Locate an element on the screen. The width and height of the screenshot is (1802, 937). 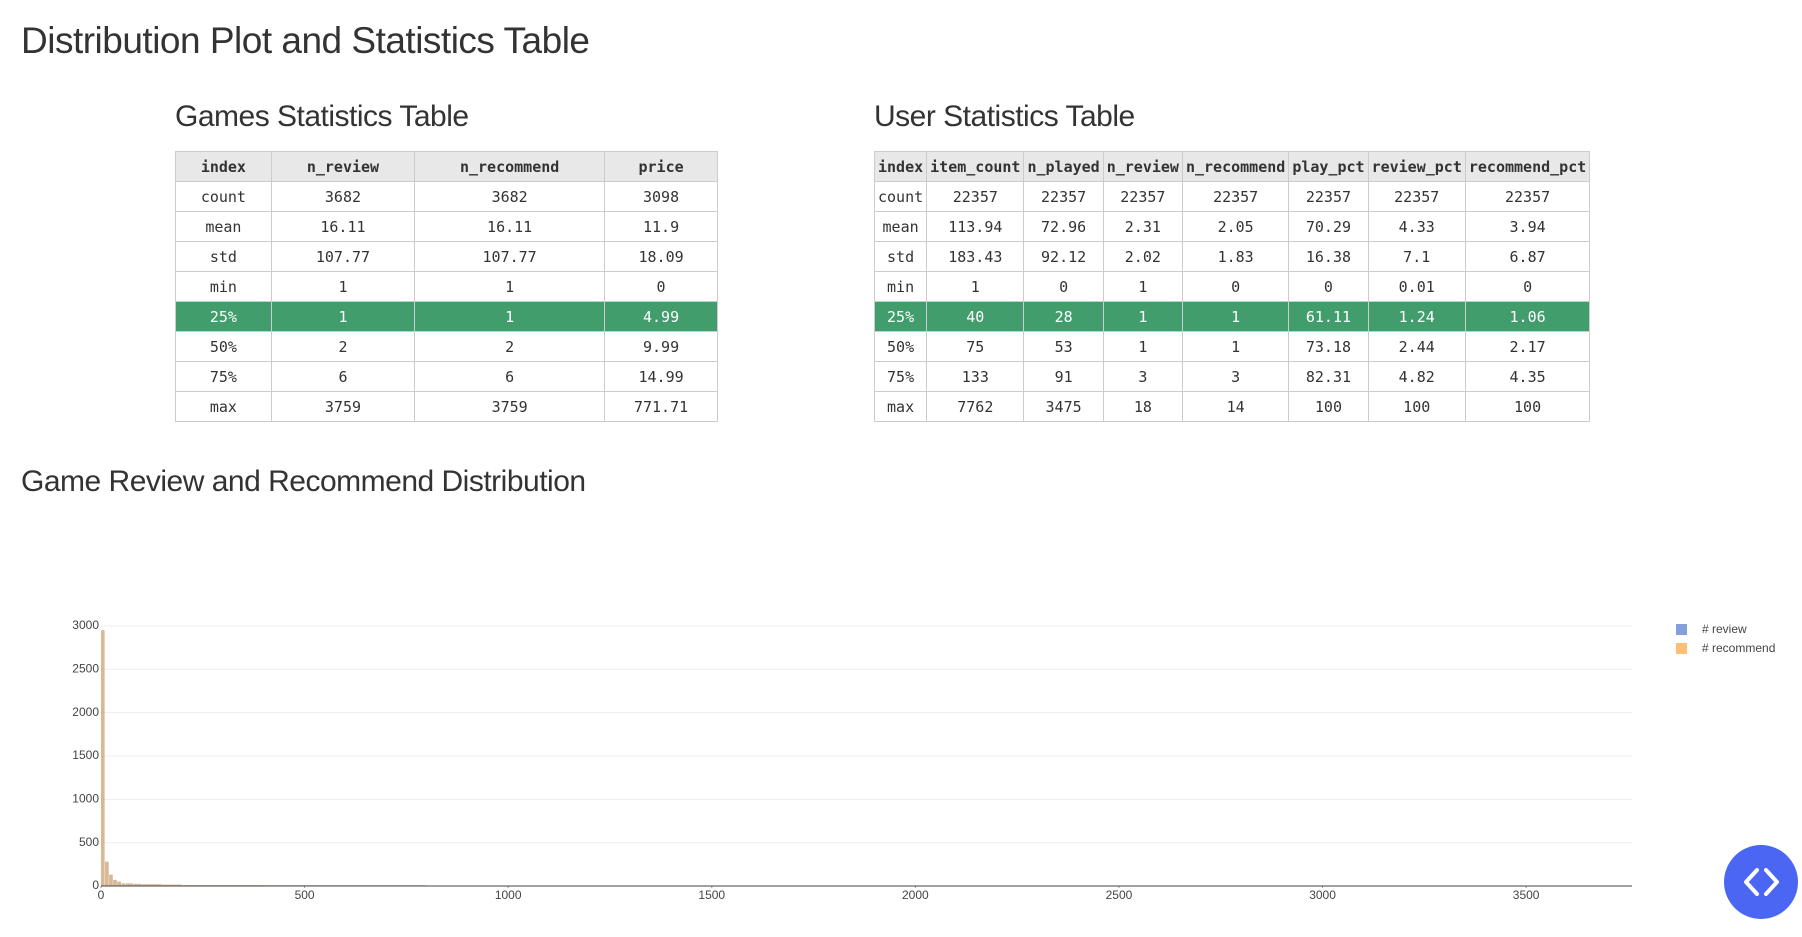
y-tick-label: 2000 is located at coordinates (85, 712).